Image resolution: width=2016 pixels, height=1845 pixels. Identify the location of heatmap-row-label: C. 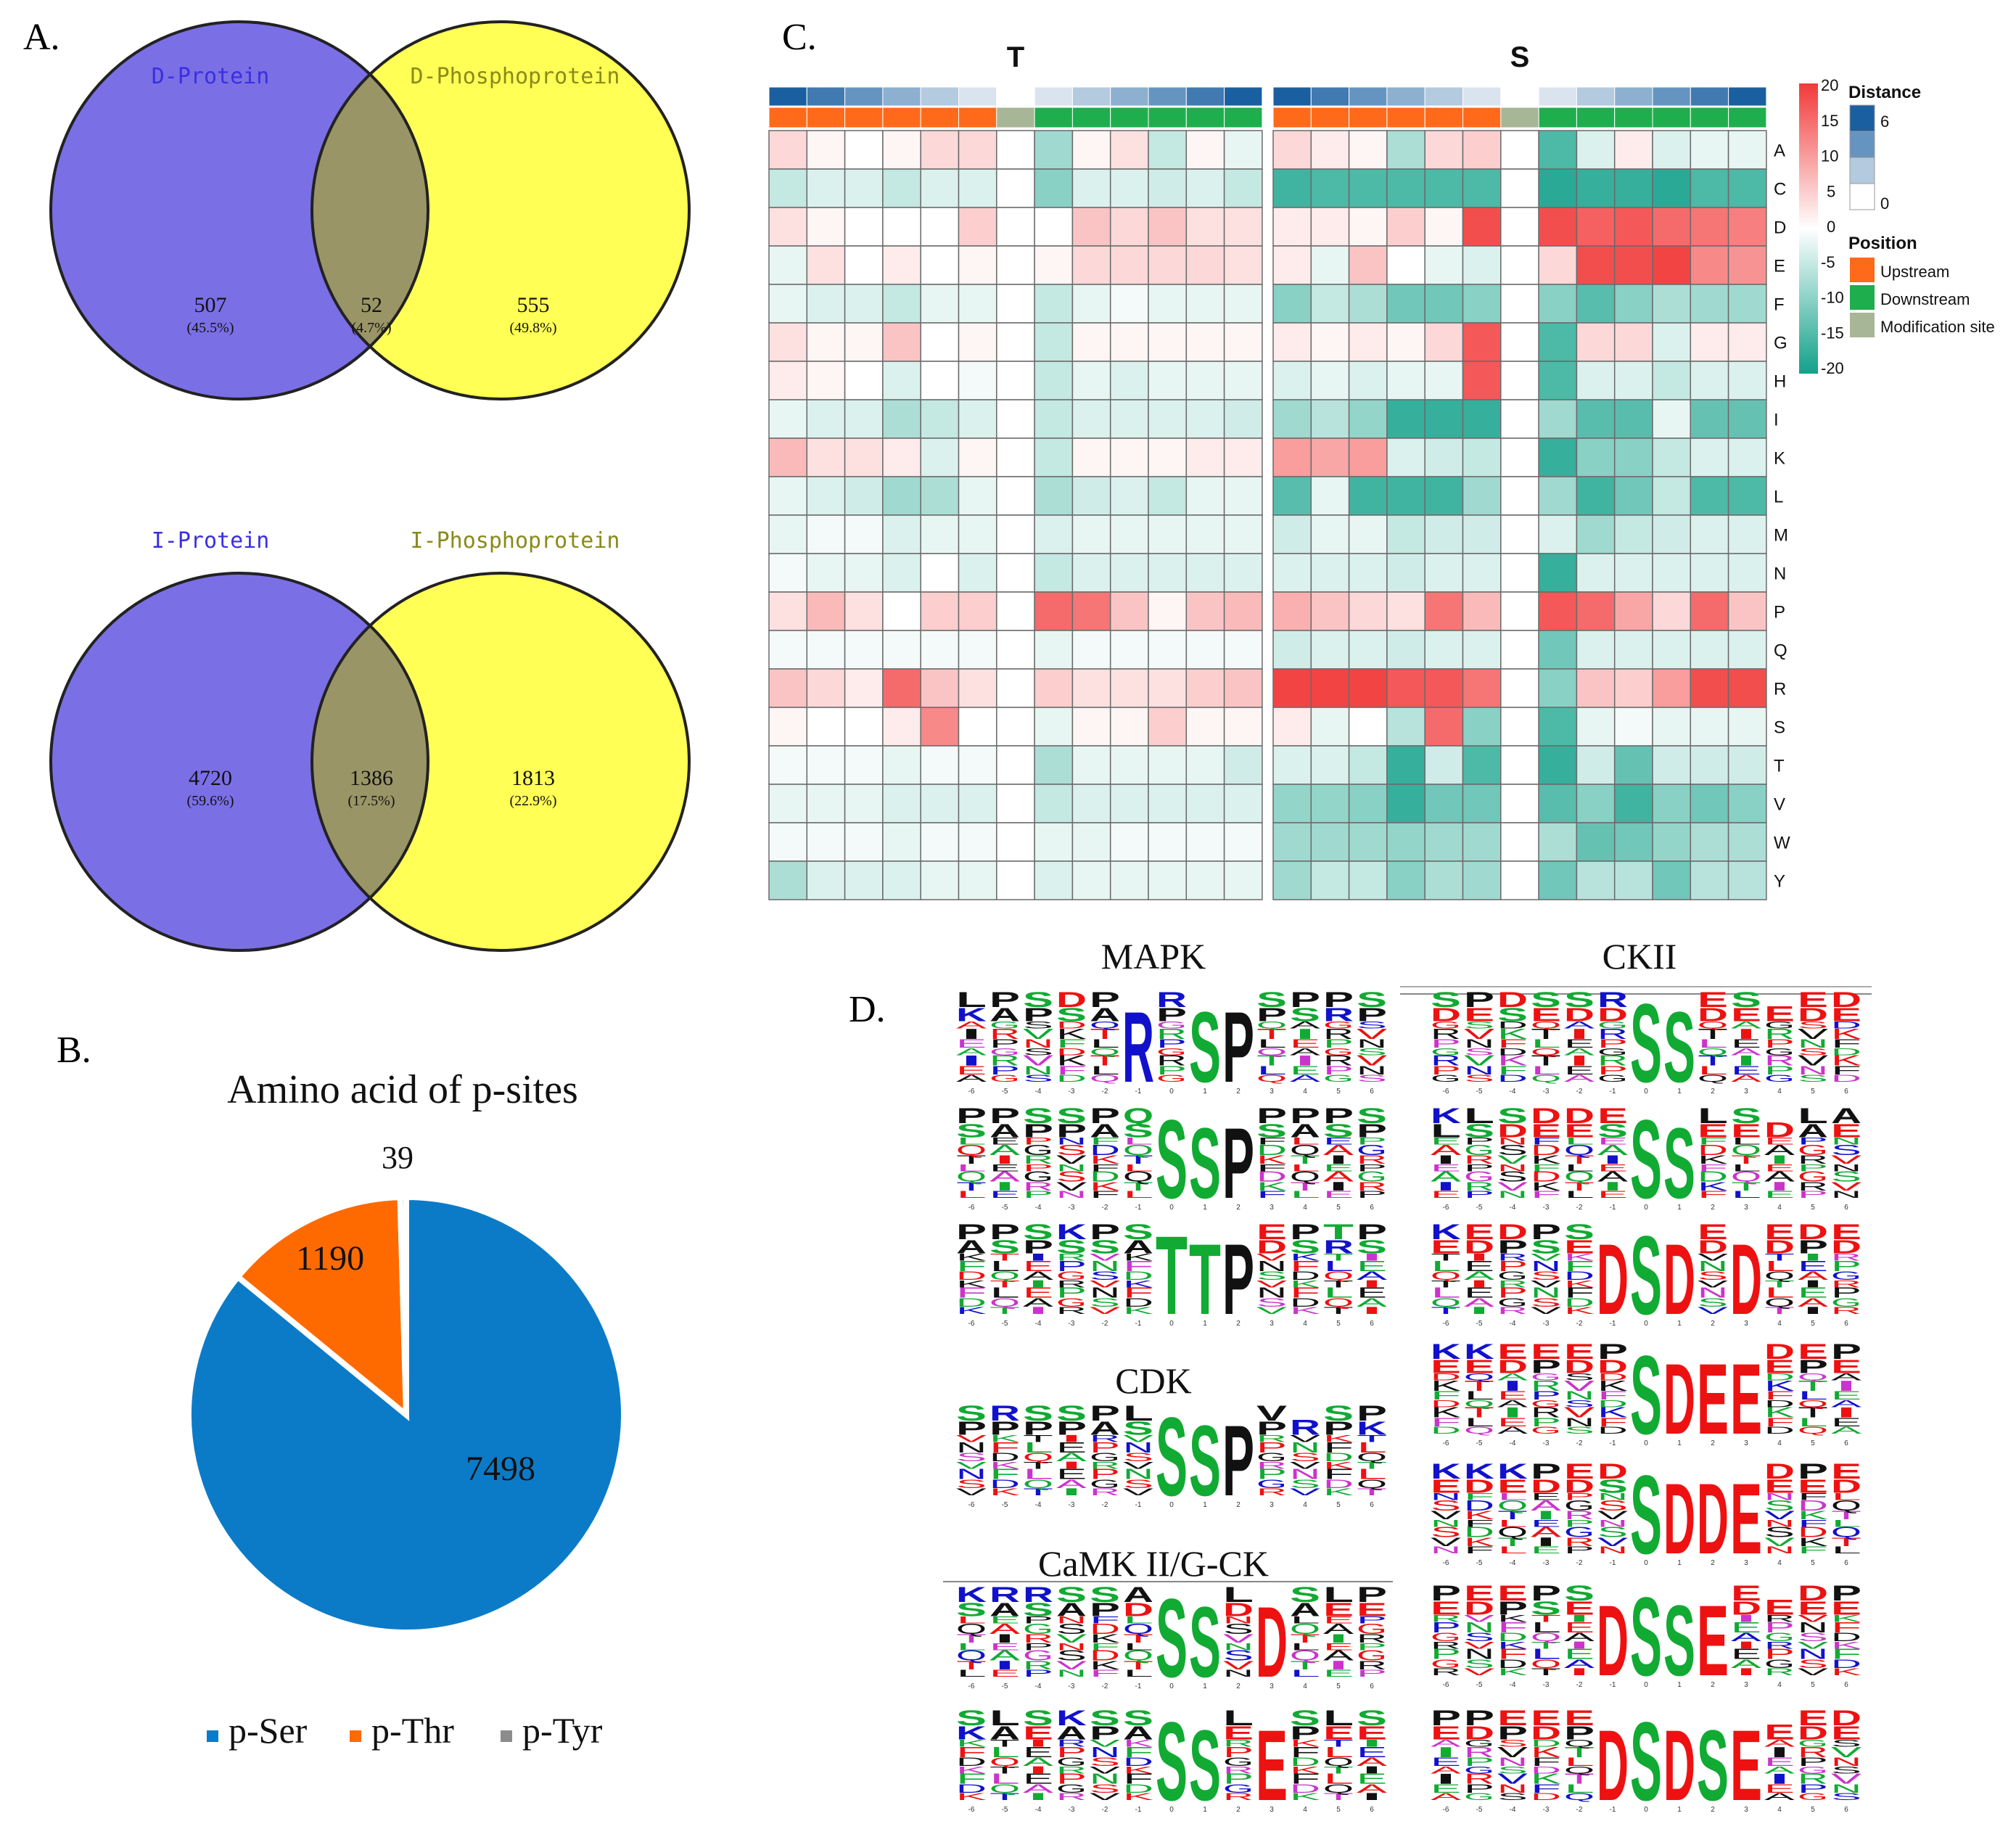
(1780, 190).